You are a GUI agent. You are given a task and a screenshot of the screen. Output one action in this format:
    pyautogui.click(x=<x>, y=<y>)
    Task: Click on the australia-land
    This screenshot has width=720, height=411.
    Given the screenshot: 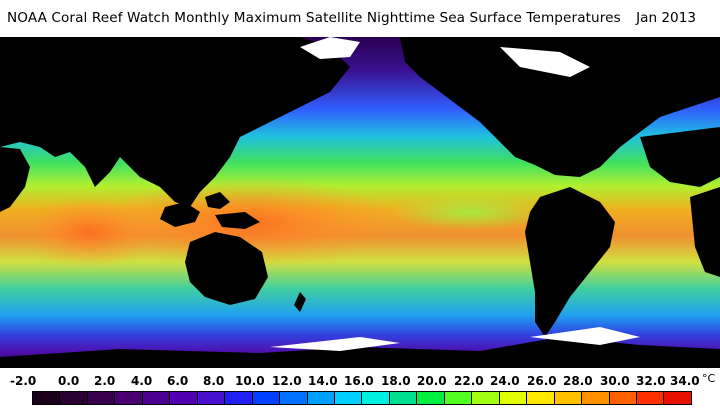 What is the action you would take?
    pyautogui.click(x=226, y=268)
    